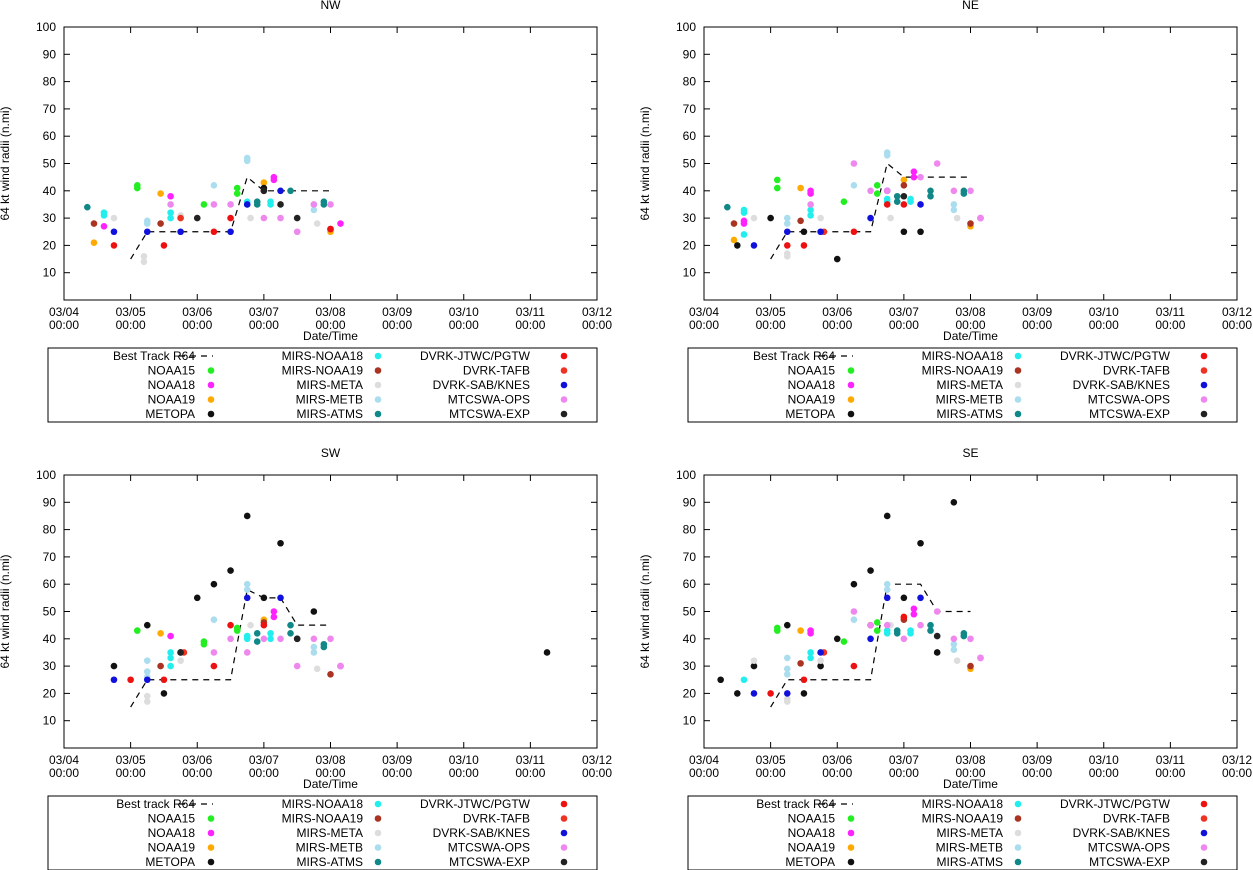 This screenshot has width=1253, height=870. Describe the element at coordinates (323, 804) in the screenshot. I see `legend-label: MIRS-NOAA18` at that location.